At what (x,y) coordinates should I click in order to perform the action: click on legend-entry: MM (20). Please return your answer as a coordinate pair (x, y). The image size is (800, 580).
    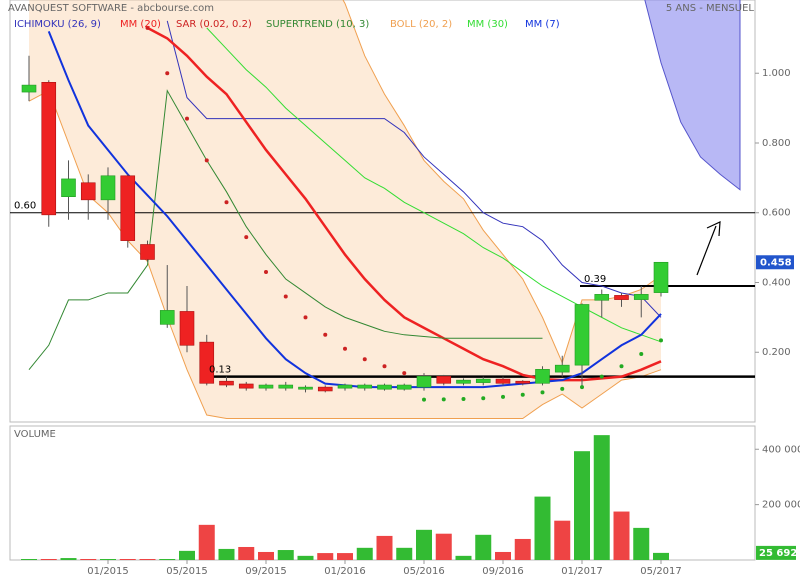
    Looking at the image, I should click on (140, 24).